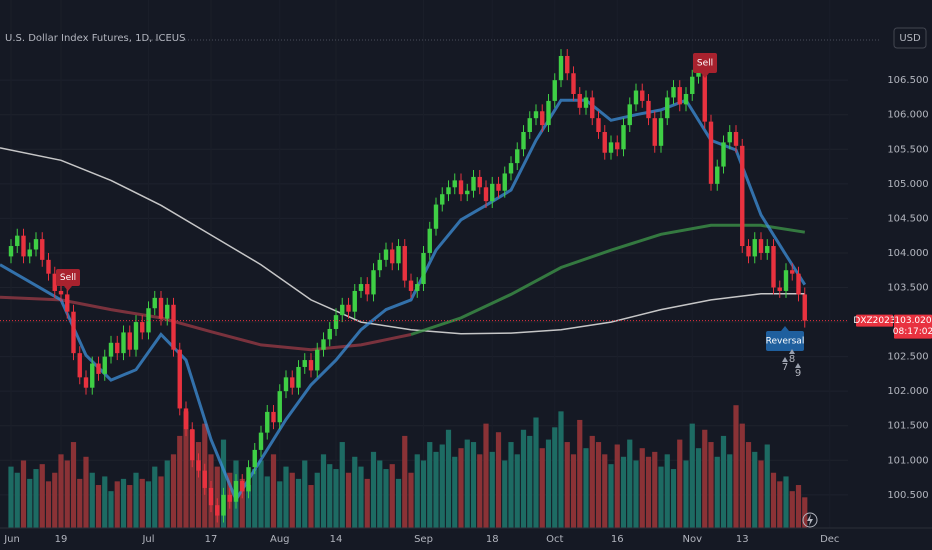 The image size is (932, 550). What do you see at coordinates (95, 38) in the screenshot?
I see `chart-title: U.S. Dollar Index Futures, 1D, ICEUS` at bounding box center [95, 38].